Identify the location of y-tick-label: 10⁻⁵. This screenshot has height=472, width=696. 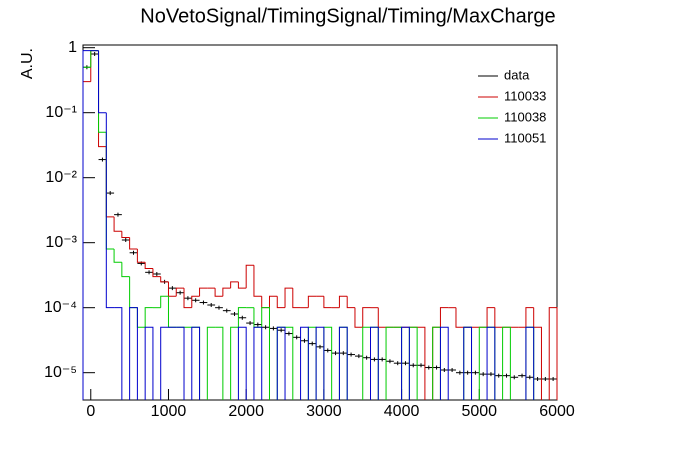
(60, 372).